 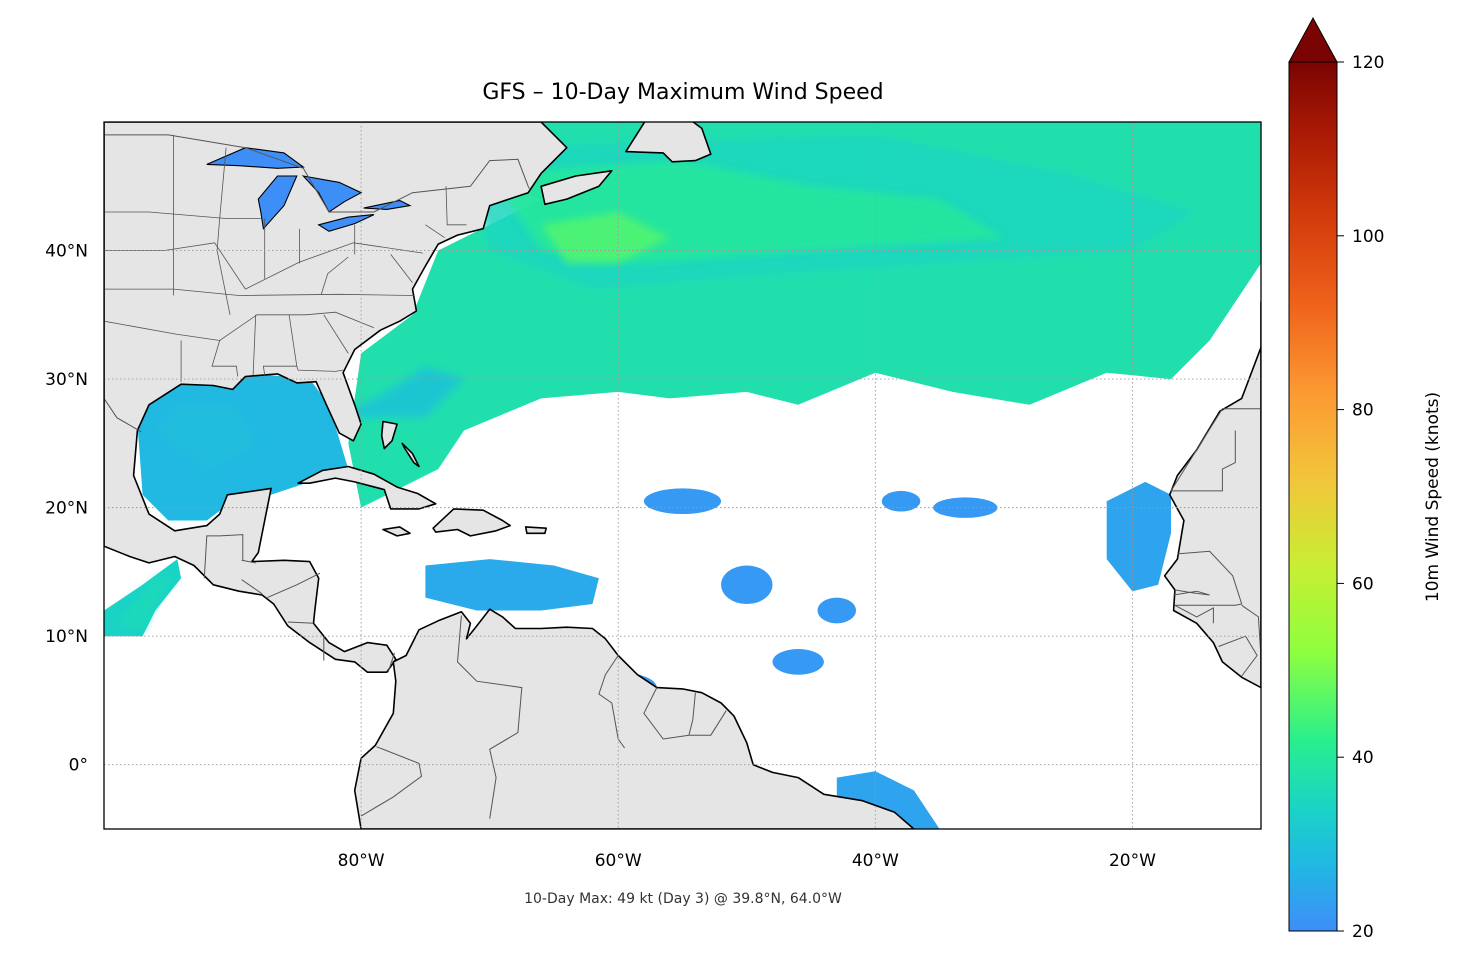 I want to click on colorbar-tick-label: 80, so click(x=1363, y=411).